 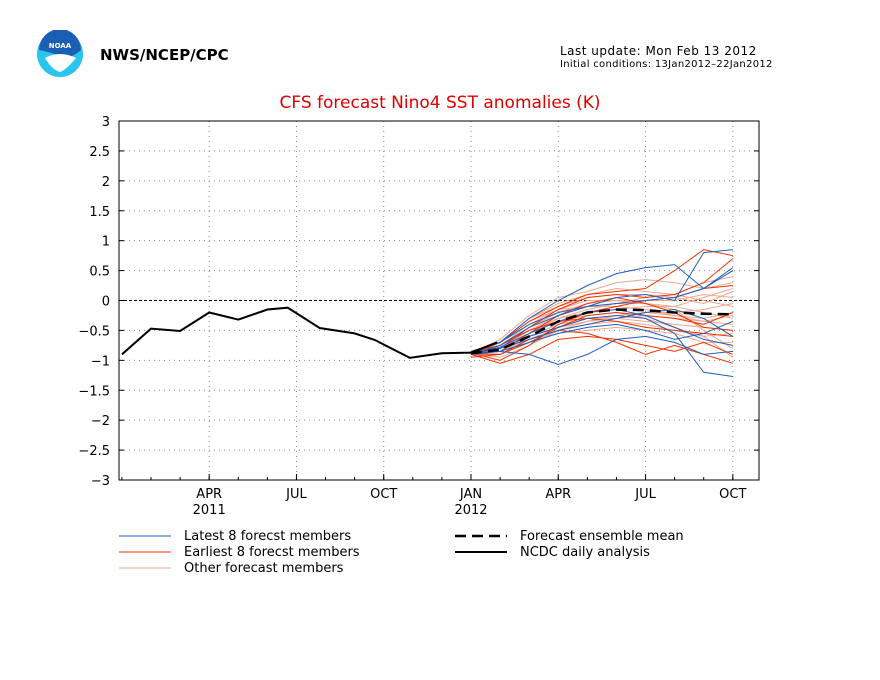 I want to click on series-lines, so click(x=427, y=313).